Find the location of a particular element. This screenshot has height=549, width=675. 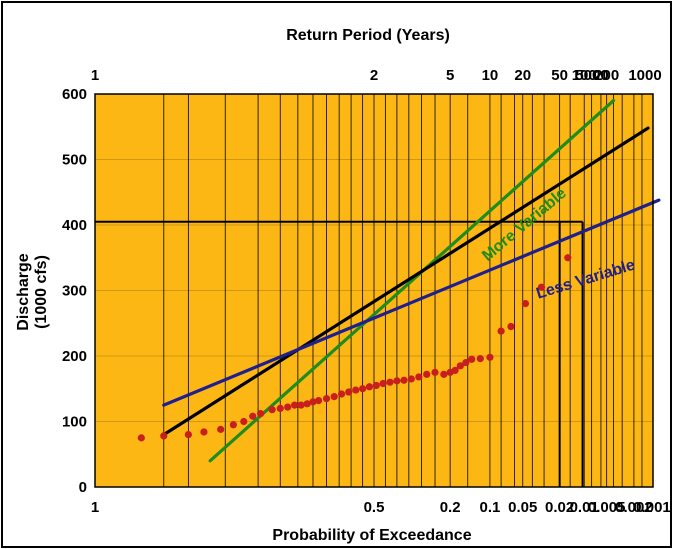

top-tick-label: 100 is located at coordinates (584, 75).